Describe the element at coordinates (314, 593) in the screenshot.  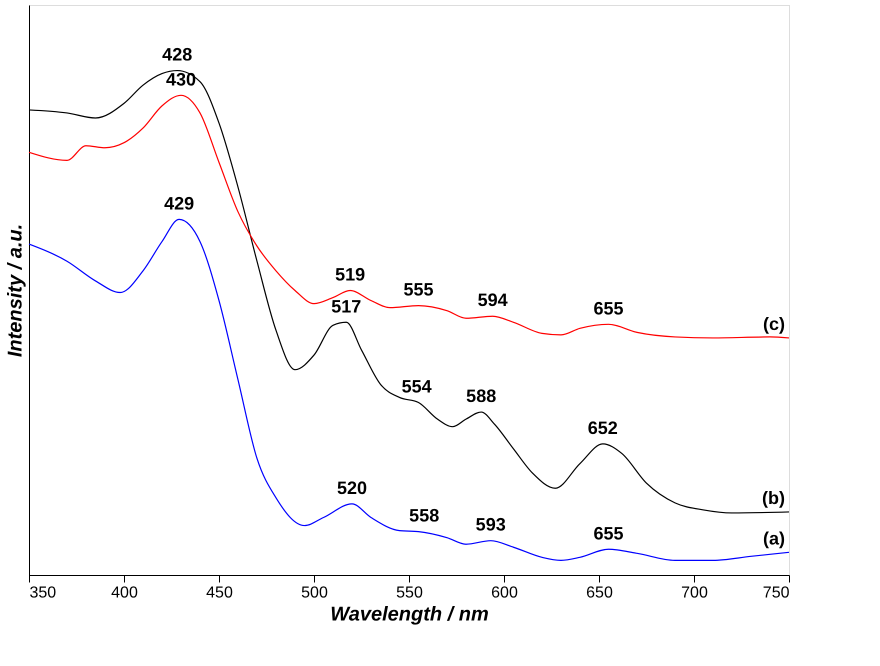
I see `x-tick-label: 500` at that location.